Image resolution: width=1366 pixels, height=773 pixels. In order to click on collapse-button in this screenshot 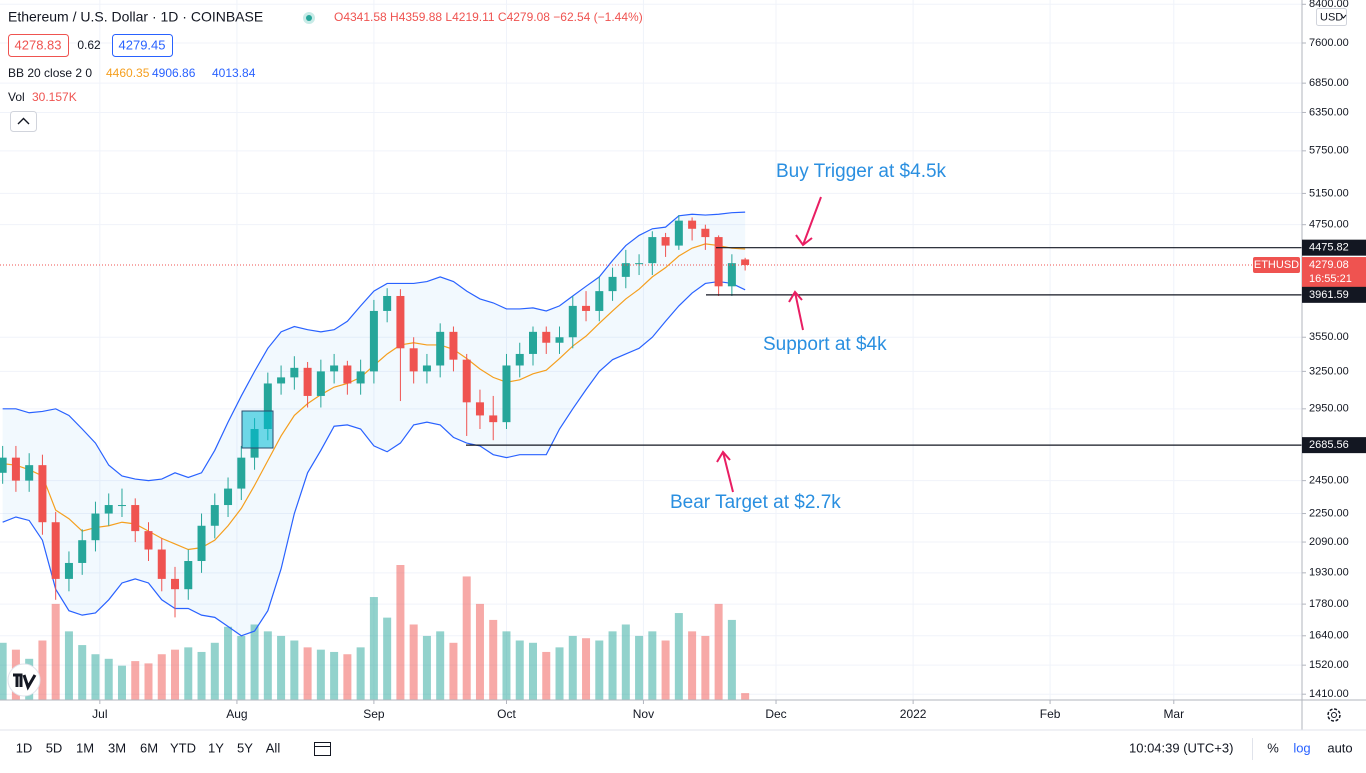, I will do `click(23, 121)`.